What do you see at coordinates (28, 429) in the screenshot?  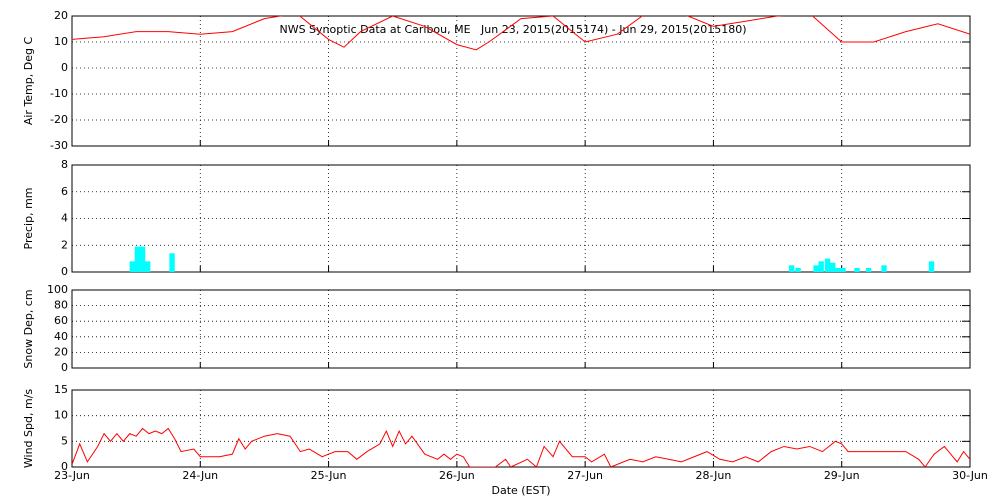 I see `y-axis-label: Wind Spd, m/s` at bounding box center [28, 429].